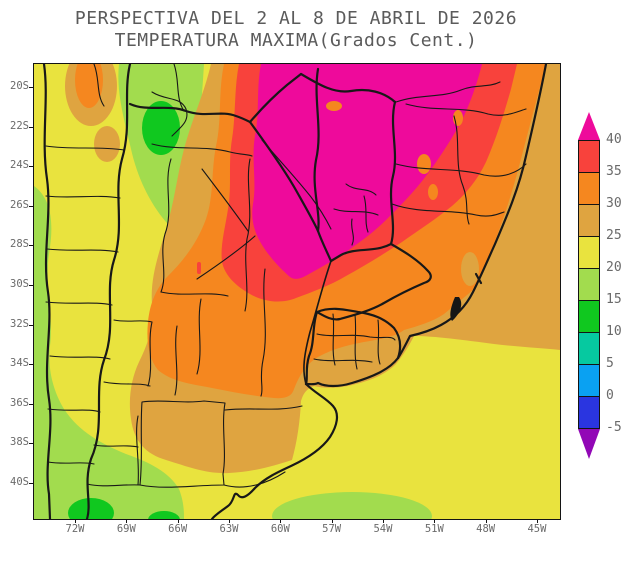 The image size is (640, 577). What do you see at coordinates (472, 212) in the screenshot?
I see `brazil-atlantic-coastline` at bounding box center [472, 212].